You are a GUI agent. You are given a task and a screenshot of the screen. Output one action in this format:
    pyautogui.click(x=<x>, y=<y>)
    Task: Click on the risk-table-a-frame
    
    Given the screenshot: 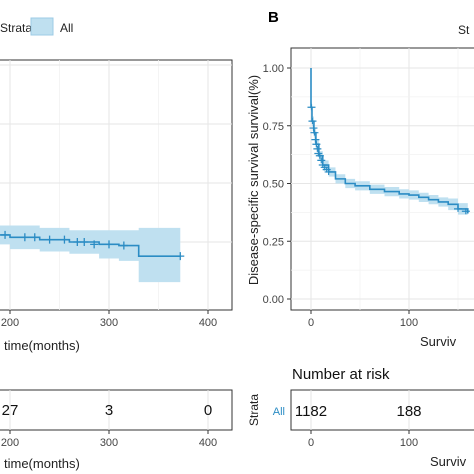 What is the action you would take?
    pyautogui.click(x=116, y=410)
    